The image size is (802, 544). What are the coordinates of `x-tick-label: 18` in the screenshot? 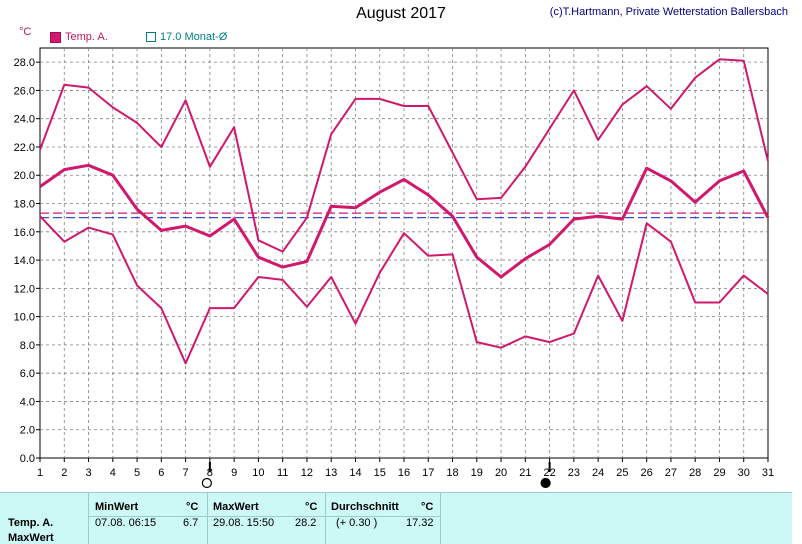 It's located at (452, 473).